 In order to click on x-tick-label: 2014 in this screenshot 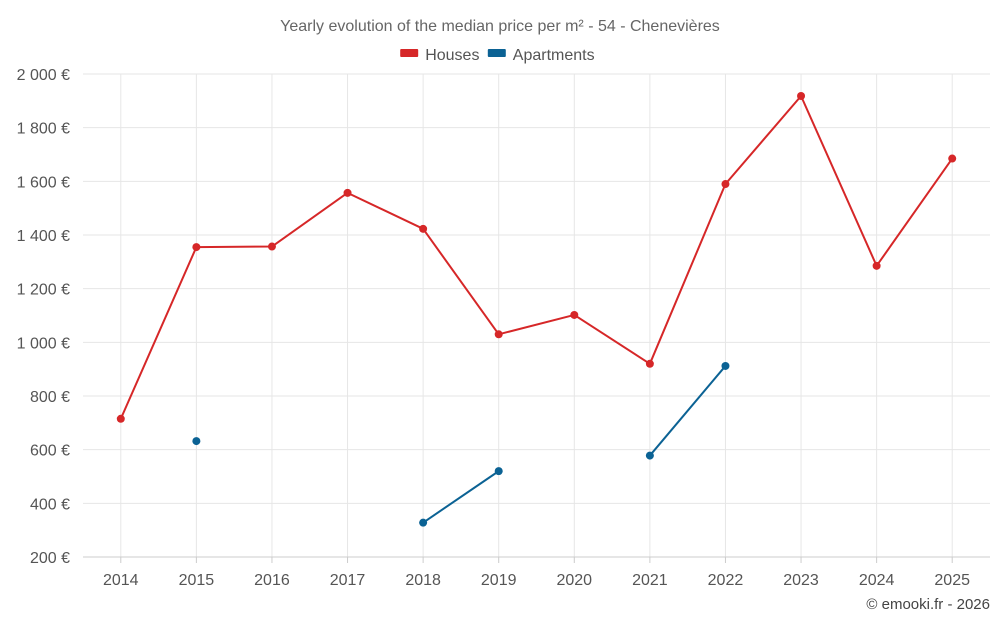, I will do `click(121, 580)`.